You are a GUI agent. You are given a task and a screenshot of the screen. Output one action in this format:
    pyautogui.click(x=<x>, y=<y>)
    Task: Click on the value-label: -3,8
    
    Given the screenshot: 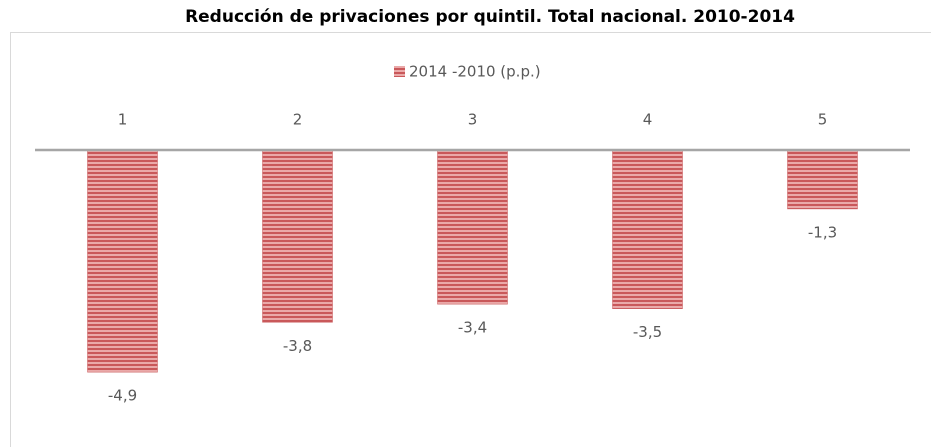 What is the action you would take?
    pyautogui.click(x=297, y=346)
    